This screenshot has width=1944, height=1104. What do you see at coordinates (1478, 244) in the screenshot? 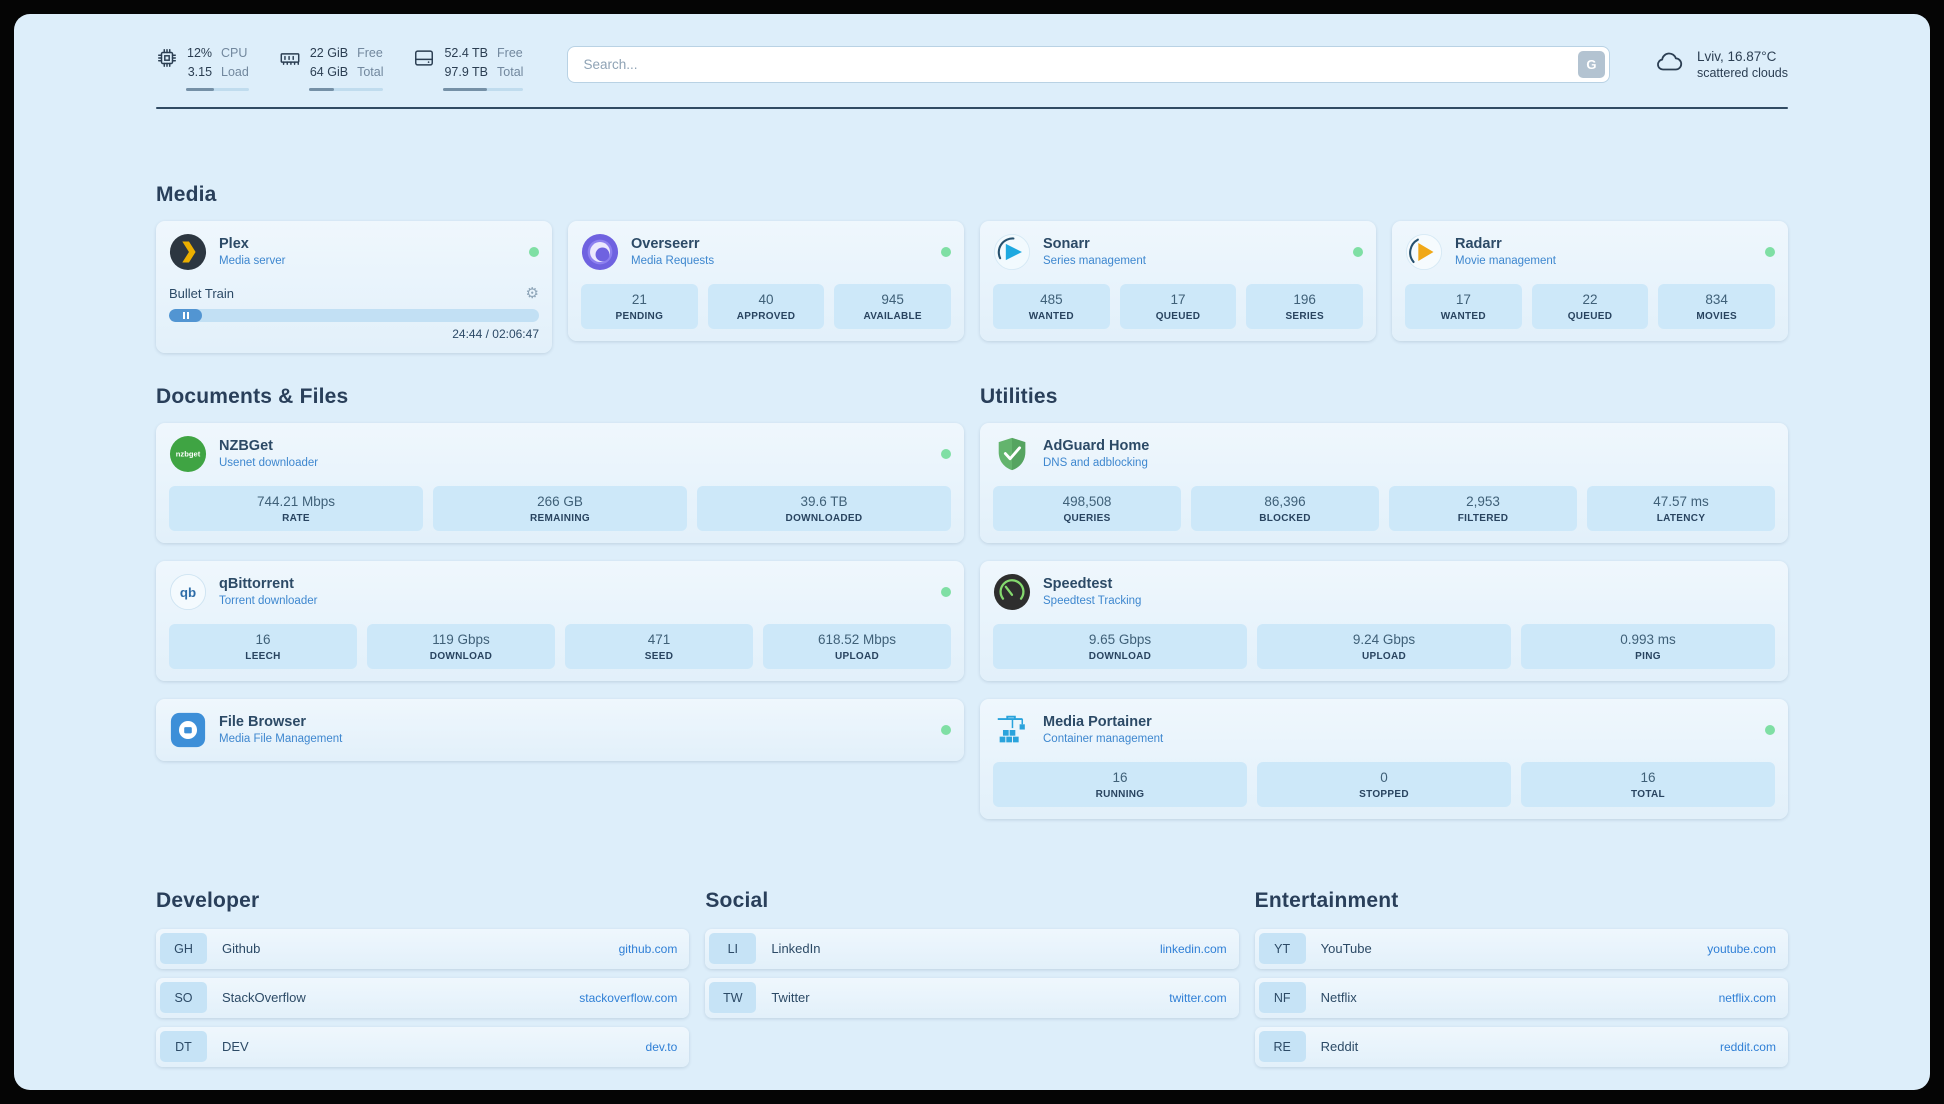
I see `service-name: Radarr` at bounding box center [1478, 244].